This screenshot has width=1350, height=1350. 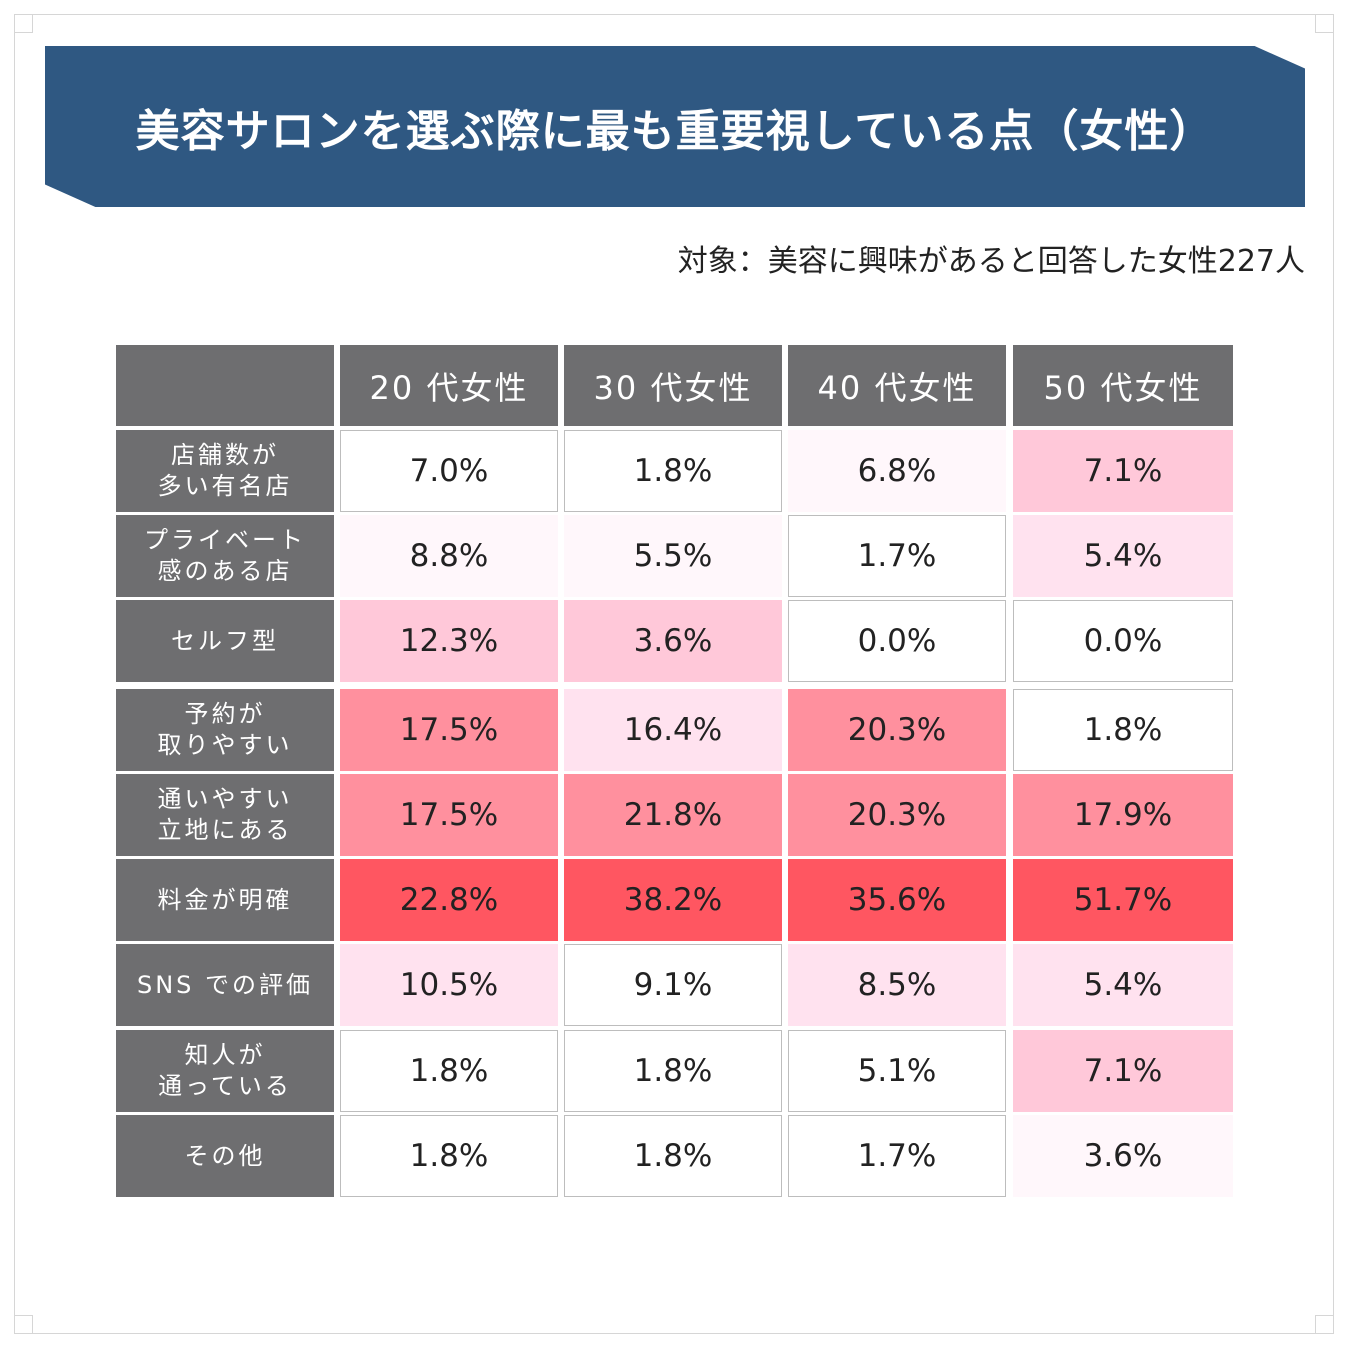 What do you see at coordinates (897, 385) in the screenshot?
I see `column-header: 40 代女性` at bounding box center [897, 385].